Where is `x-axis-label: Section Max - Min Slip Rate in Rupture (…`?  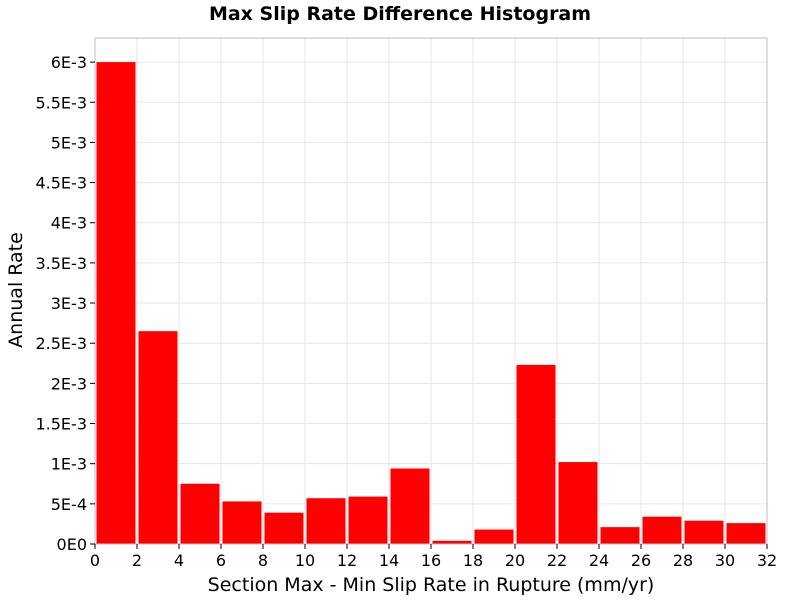
x-axis-label: Section Max - Min Slip Rate in Rupture (… is located at coordinates (431, 585).